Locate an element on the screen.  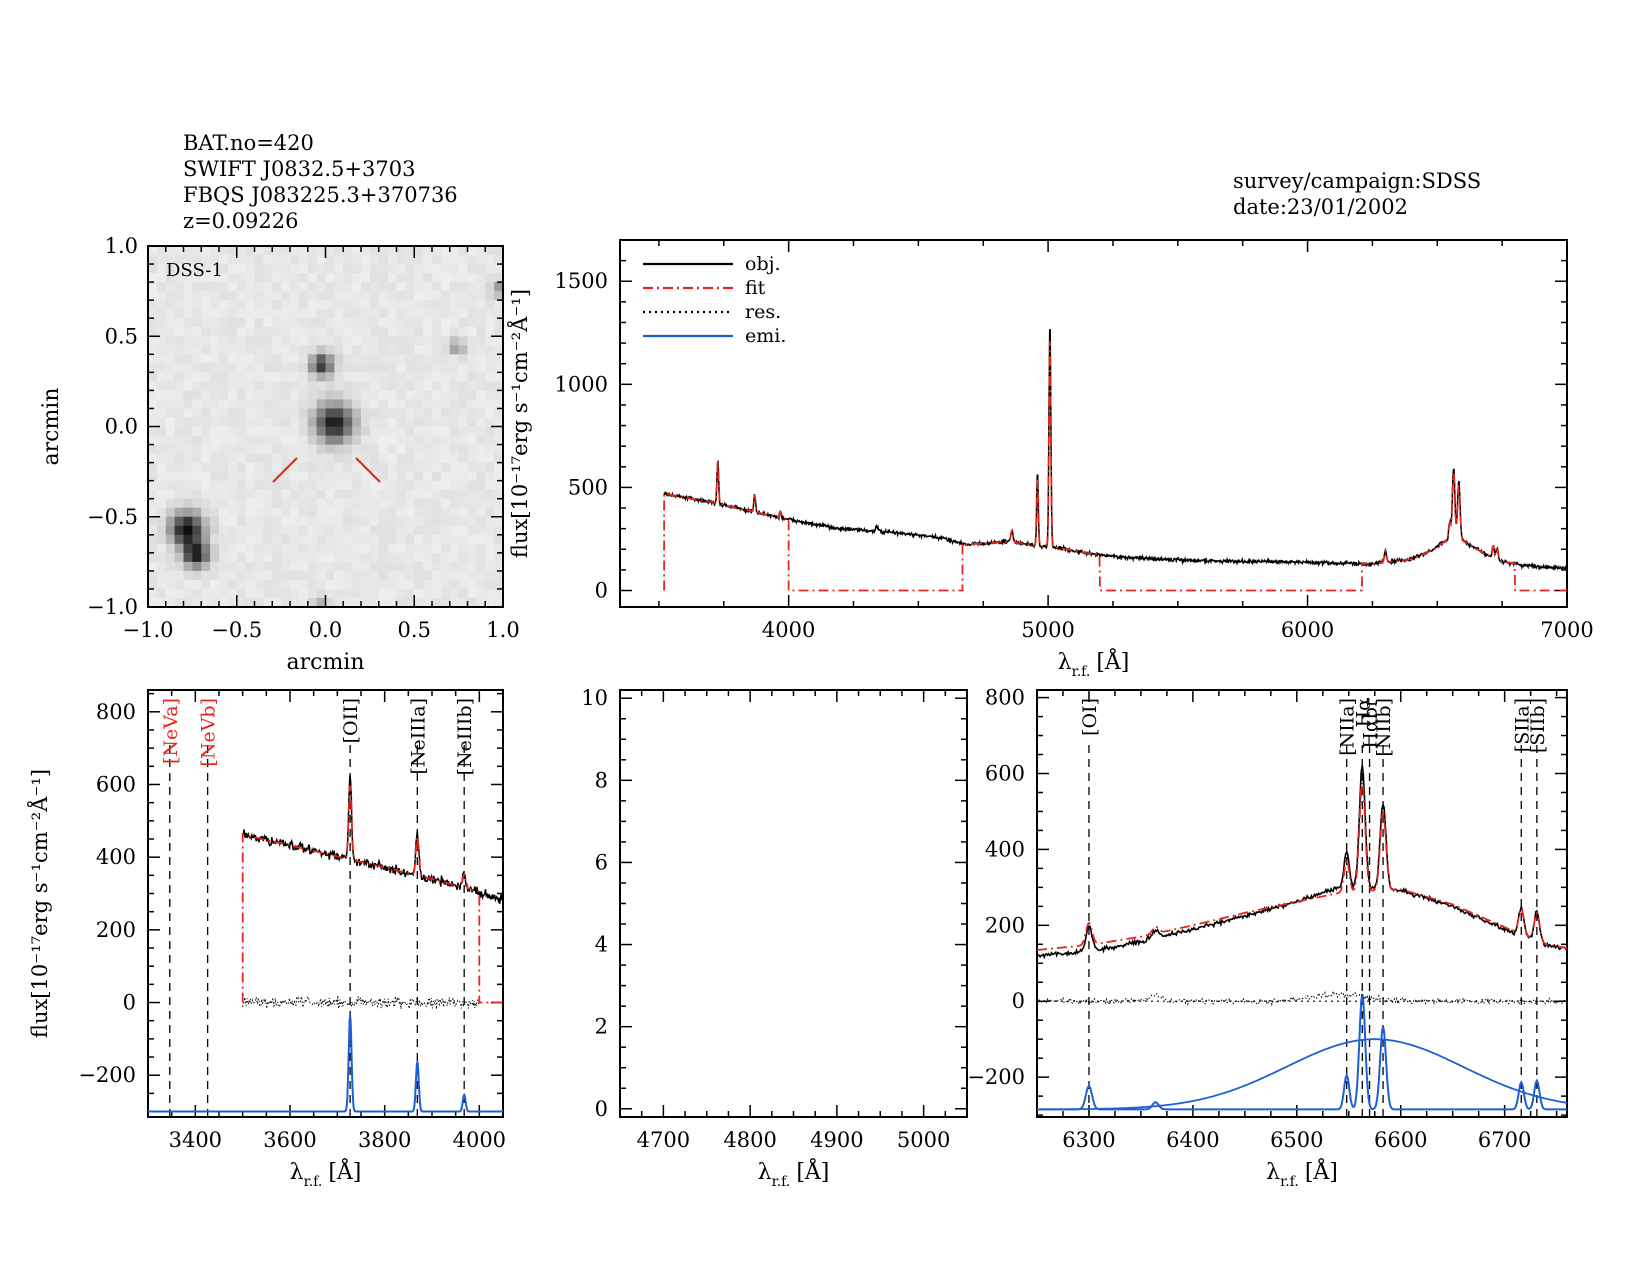
y-tick-label: 600 is located at coordinates (1005, 774).